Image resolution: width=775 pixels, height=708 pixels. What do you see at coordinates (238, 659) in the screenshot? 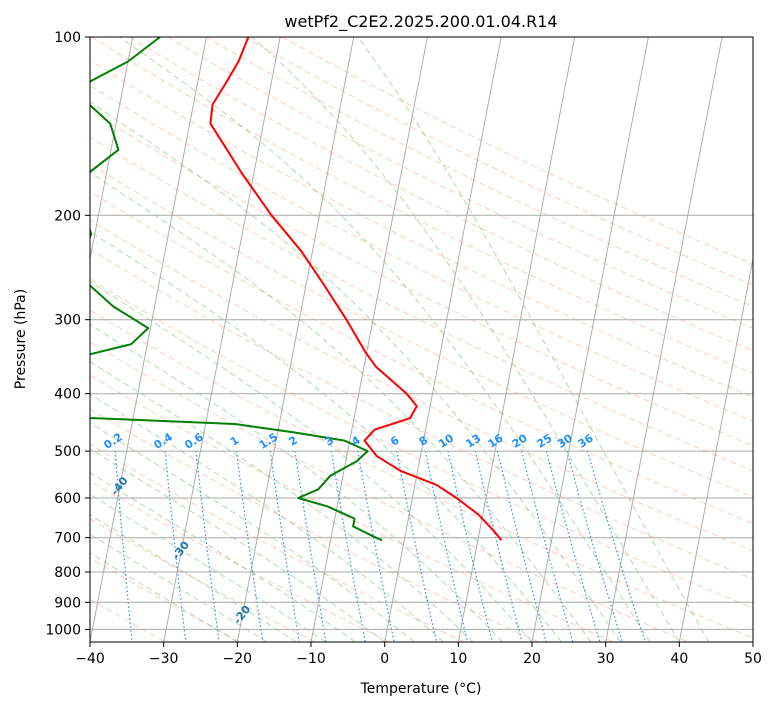
I see `x-tick-label: −20` at bounding box center [238, 659].